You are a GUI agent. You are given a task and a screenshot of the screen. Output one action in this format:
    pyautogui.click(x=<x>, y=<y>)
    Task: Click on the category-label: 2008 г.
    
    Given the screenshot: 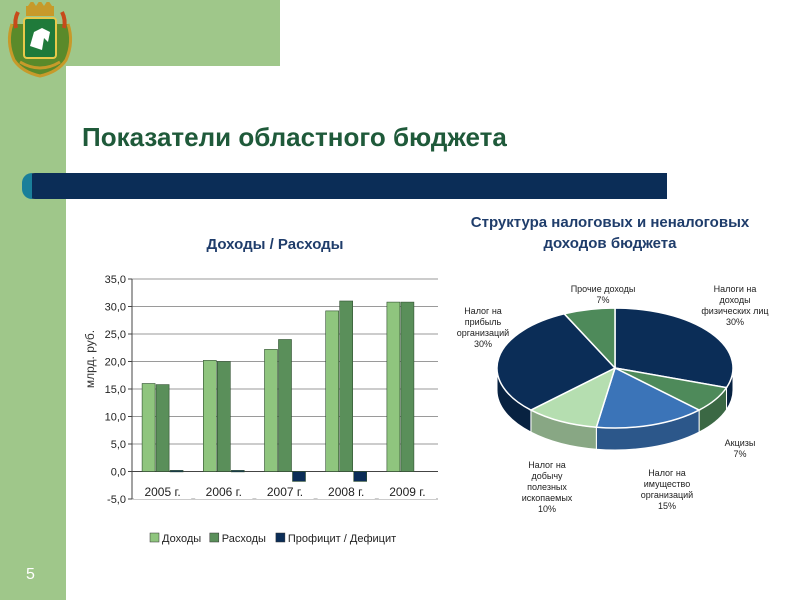 What is the action you would take?
    pyautogui.click(x=346, y=492)
    